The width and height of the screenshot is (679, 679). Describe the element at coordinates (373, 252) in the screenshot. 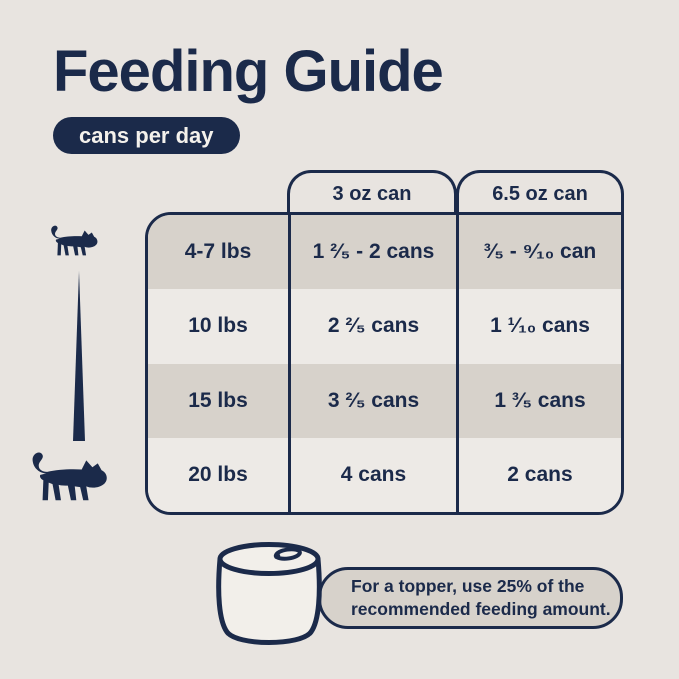

I see `amount-cell-3oz: 1 ²⁄₅ - 2 cans` at that location.